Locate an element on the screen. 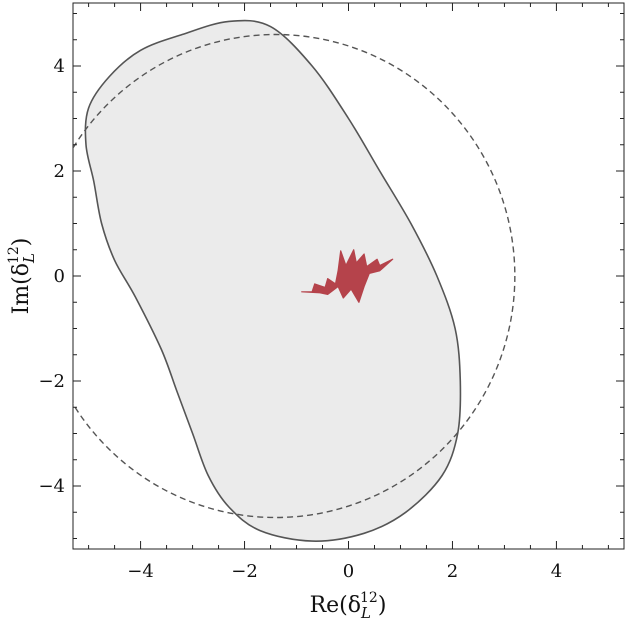 This screenshot has height=624, width=625. x-axis-label: Re(δL12) is located at coordinates (348, 606).